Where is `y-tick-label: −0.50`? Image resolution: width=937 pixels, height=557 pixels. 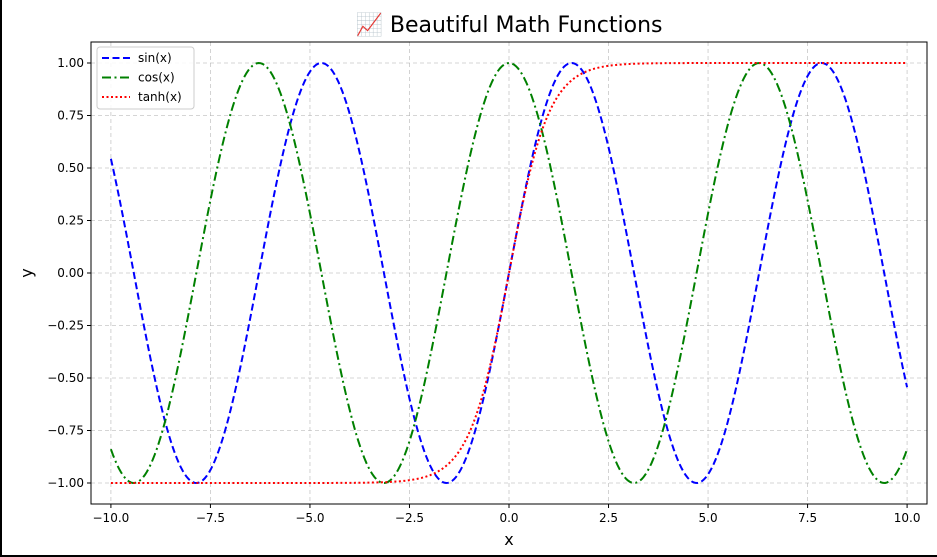
y-tick-label: −0.50 is located at coordinates (65, 378).